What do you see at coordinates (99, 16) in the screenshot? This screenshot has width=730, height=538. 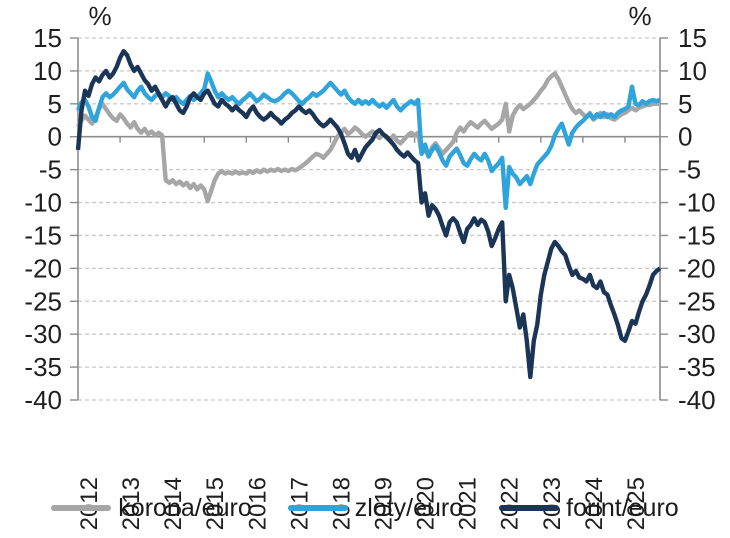 I see `left-axis-unit-label: %` at bounding box center [99, 16].